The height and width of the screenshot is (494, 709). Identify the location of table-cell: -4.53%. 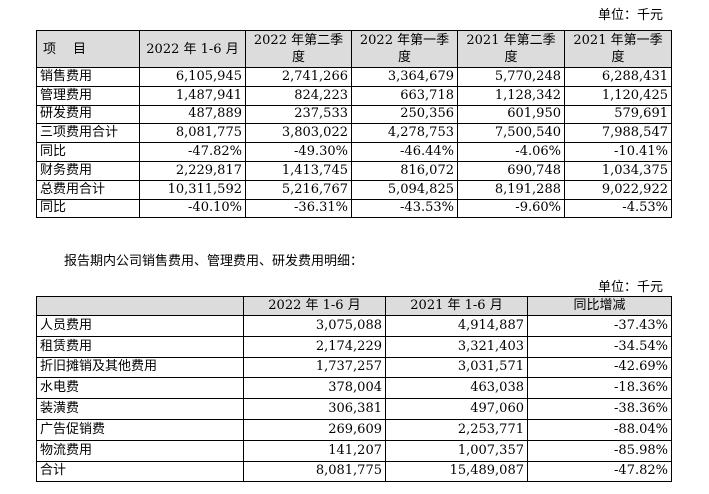
(618, 208).